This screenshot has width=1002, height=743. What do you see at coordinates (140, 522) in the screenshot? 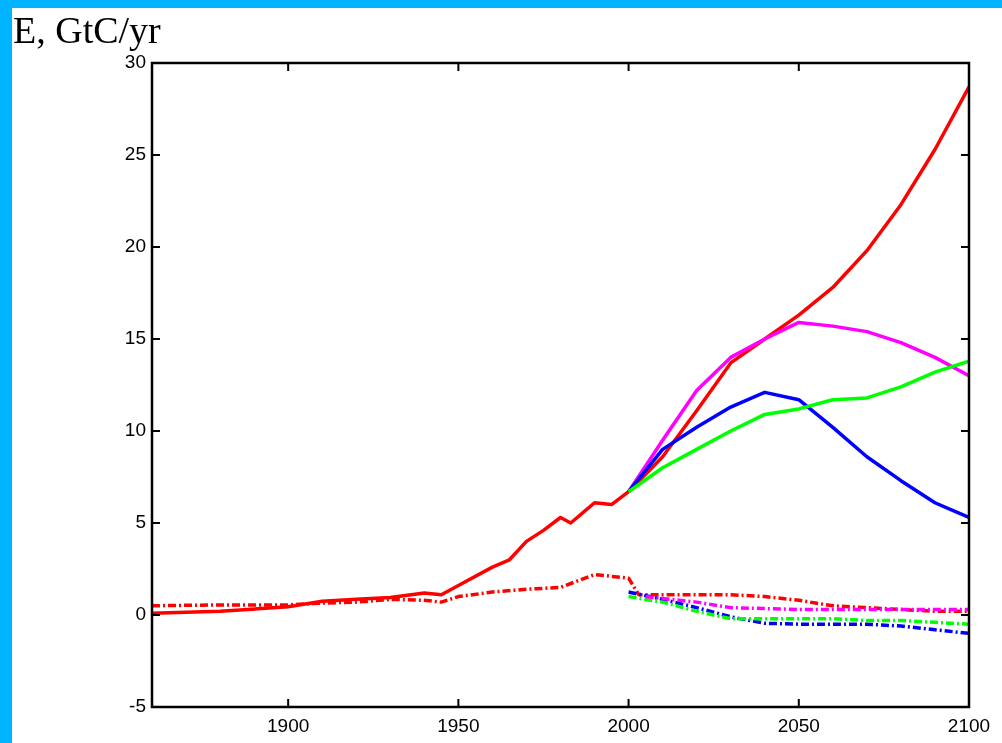
I see `y-tick-label: 5` at bounding box center [140, 522].